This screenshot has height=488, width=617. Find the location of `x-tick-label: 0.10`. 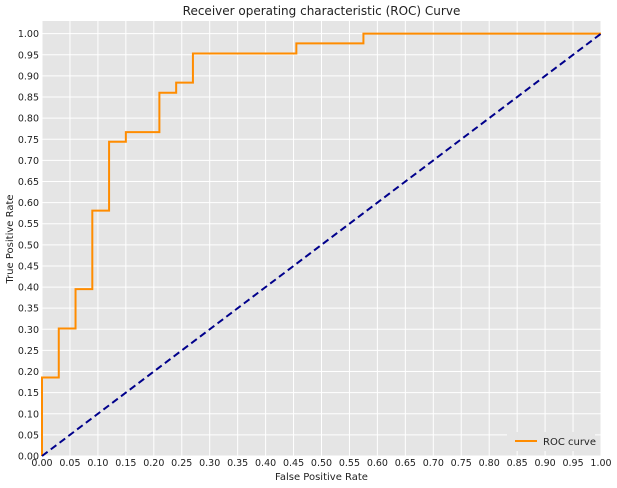

x-tick-label: 0.10 is located at coordinates (97, 463).